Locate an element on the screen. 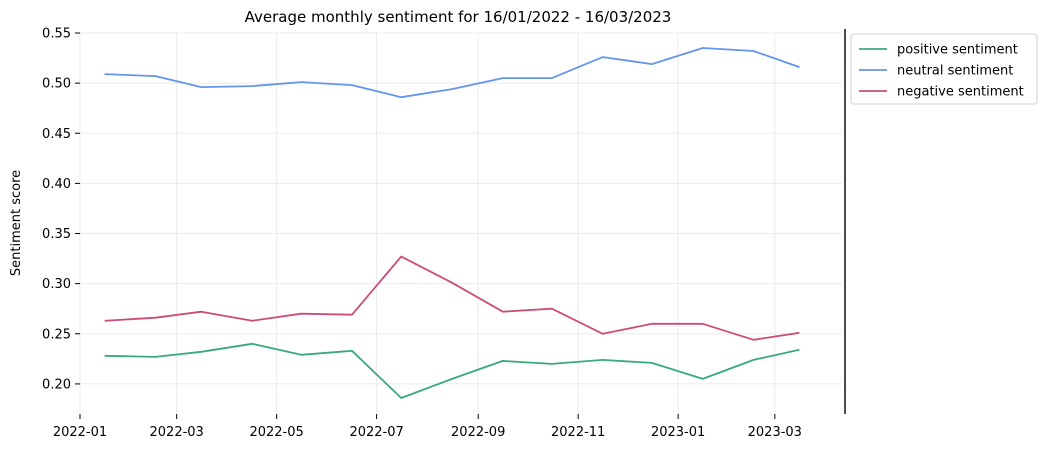  x-tick-label: 2022-11 is located at coordinates (578, 432).